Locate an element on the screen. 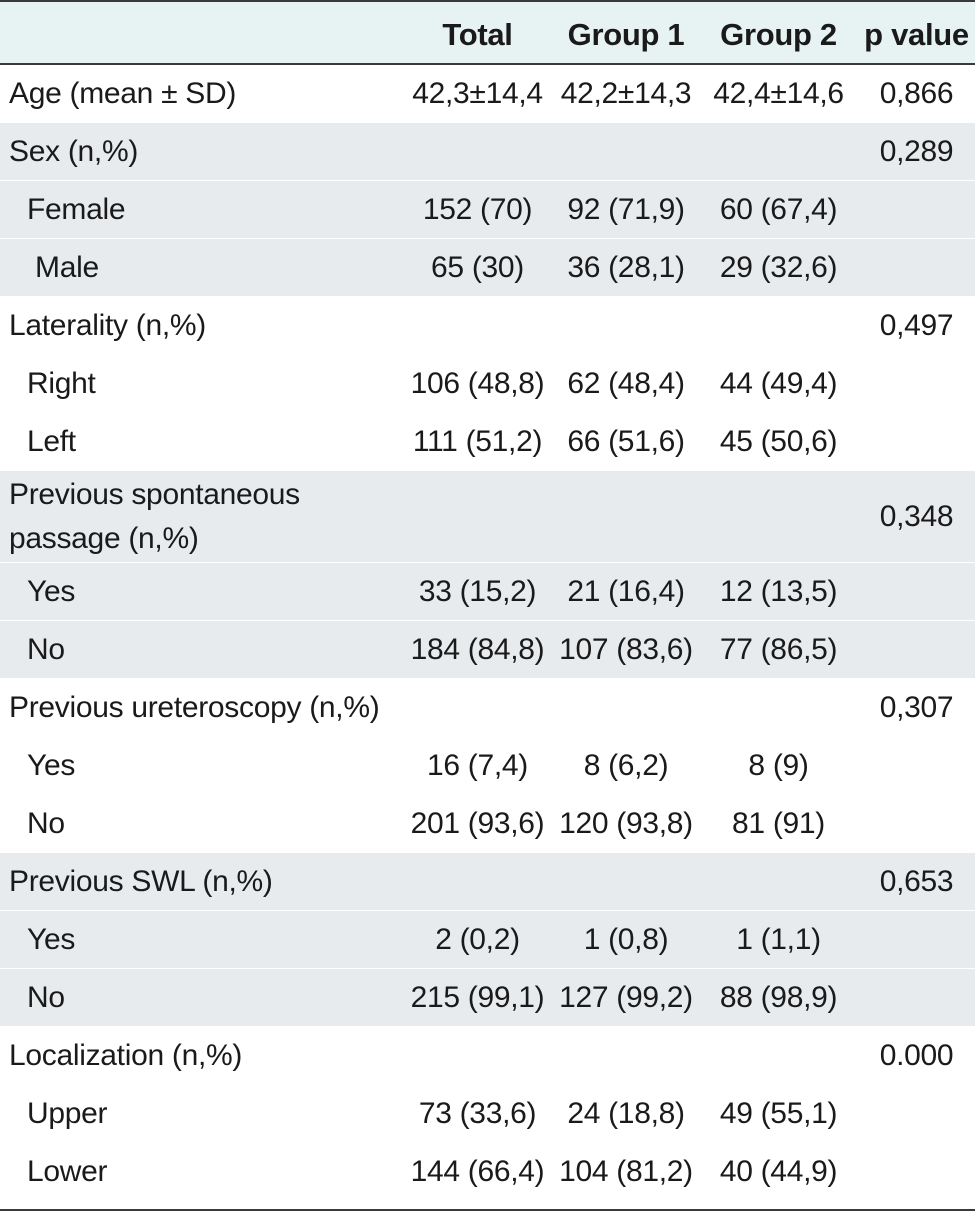 The height and width of the screenshot is (1211, 975). cell-group-2: 40 (44,9) is located at coordinates (778, 1171).